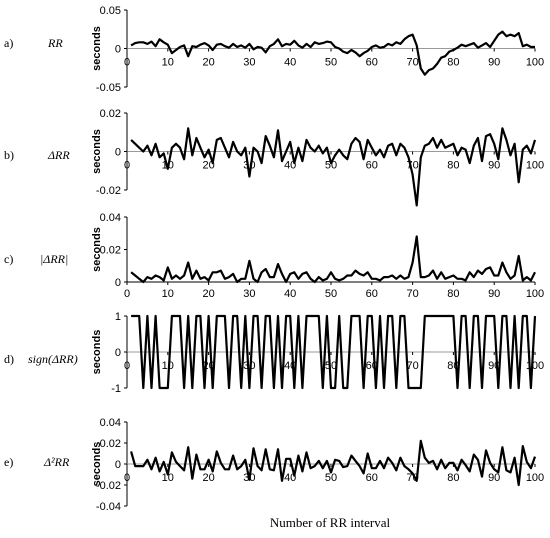  I want to click on panel-c-x-tick-label: 50, so click(331, 294).